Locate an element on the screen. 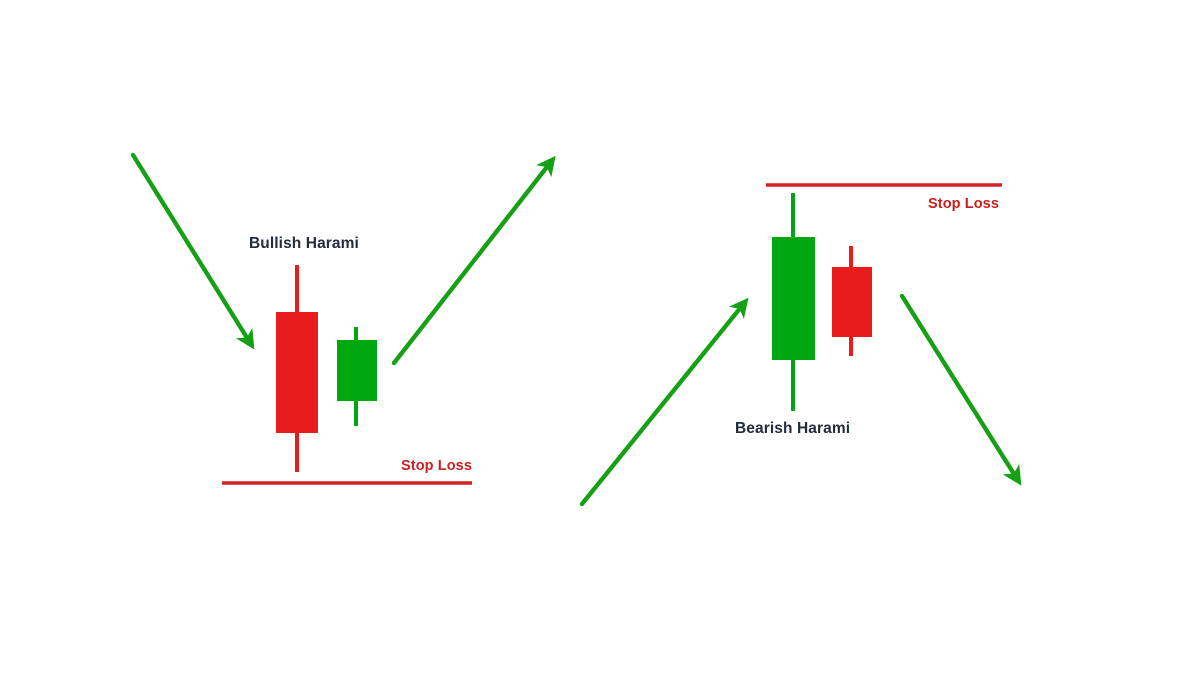 This screenshot has width=1200, height=675. bearish-harami-second-candle is located at coordinates (852, 301).